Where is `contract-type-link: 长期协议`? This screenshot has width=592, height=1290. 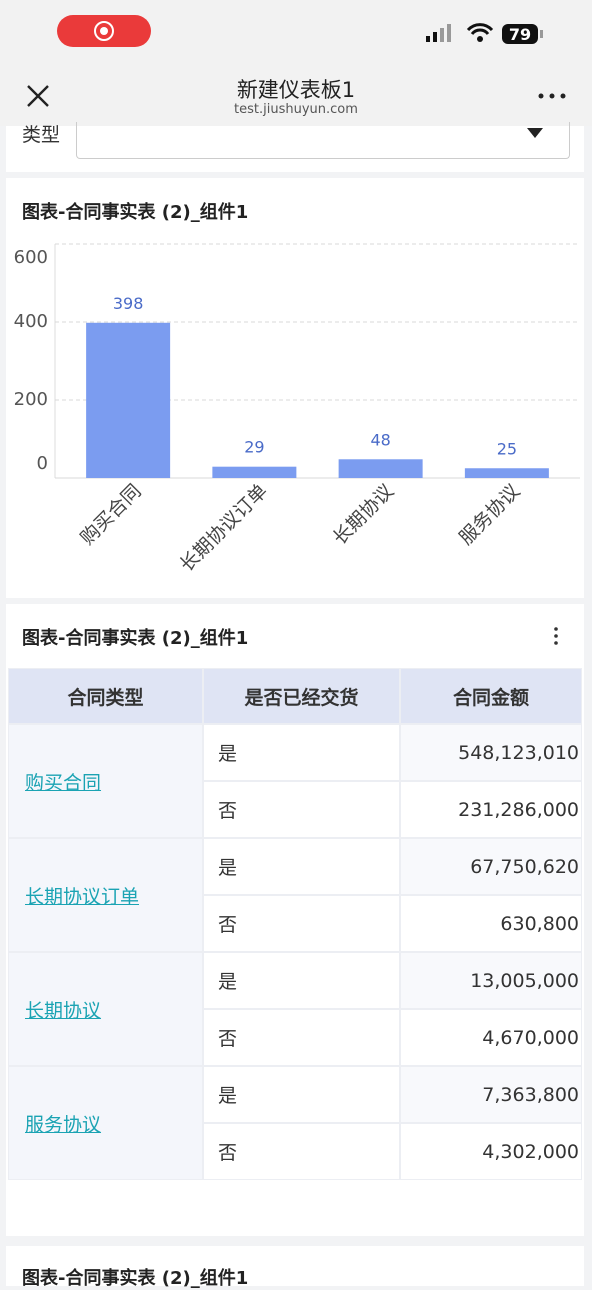 contract-type-link: 长期协议 is located at coordinates (105, 1009).